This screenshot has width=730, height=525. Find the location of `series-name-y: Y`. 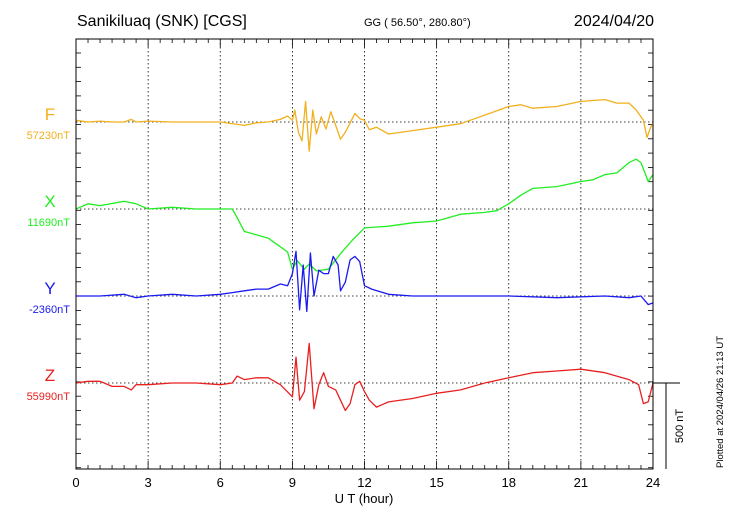

series-name-y: Y is located at coordinates (49, 288).